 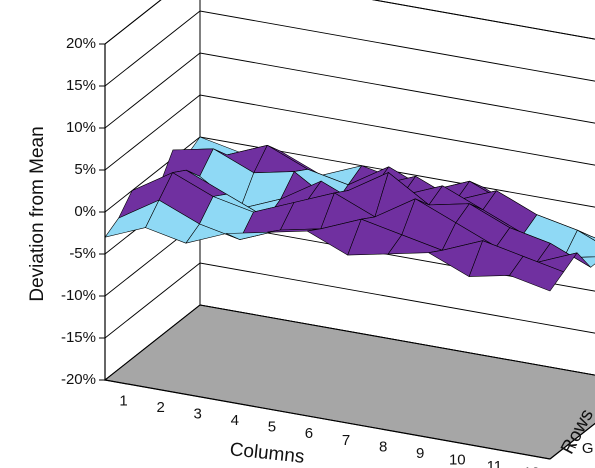 I want to click on row-tick-labels: ADG, so click(x=588, y=448).